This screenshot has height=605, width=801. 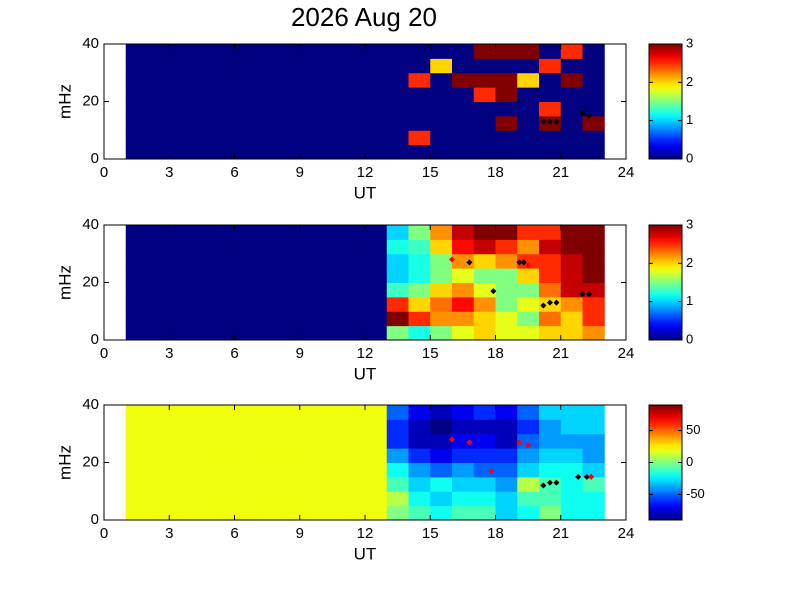 I want to click on colorbar-tick-label: 3, so click(x=689, y=223).